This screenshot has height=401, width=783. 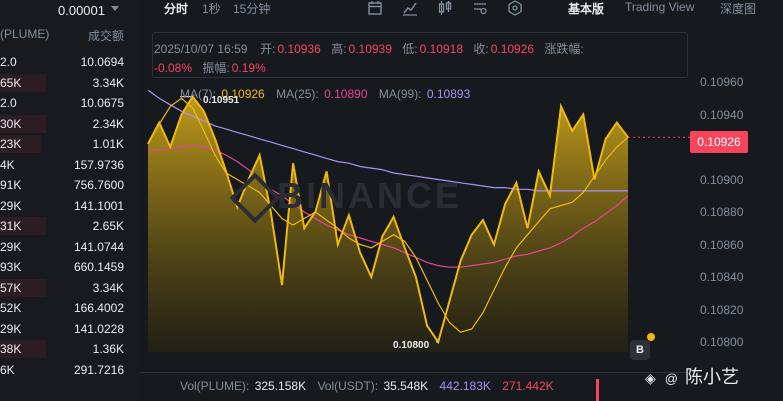 I want to click on vol-usdt-value: 35.548K, so click(x=406, y=386).